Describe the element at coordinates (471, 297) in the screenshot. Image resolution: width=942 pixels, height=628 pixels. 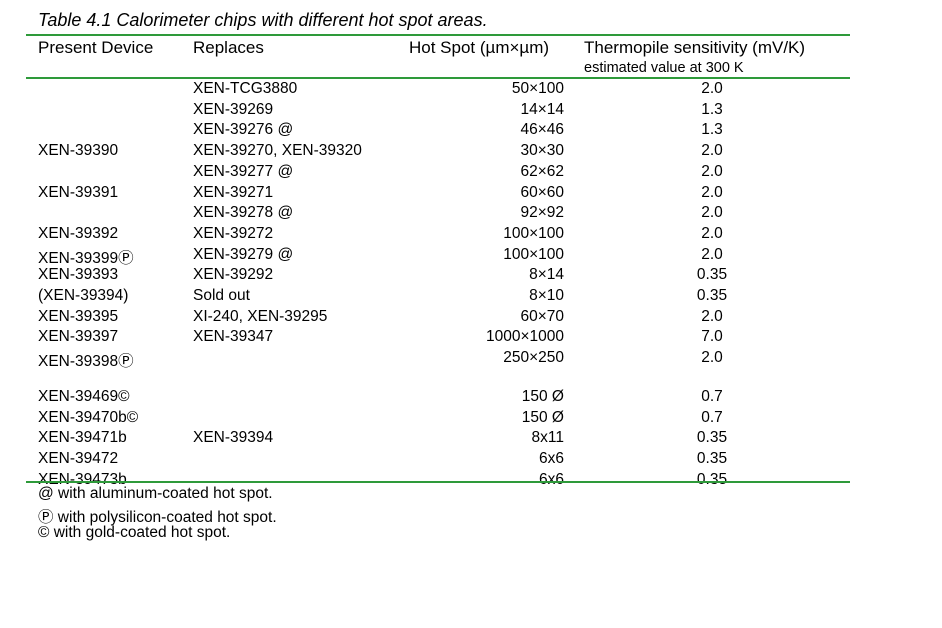
I see `table-row: (XEN-39394) Sold out 8×10 0.35` at that location.